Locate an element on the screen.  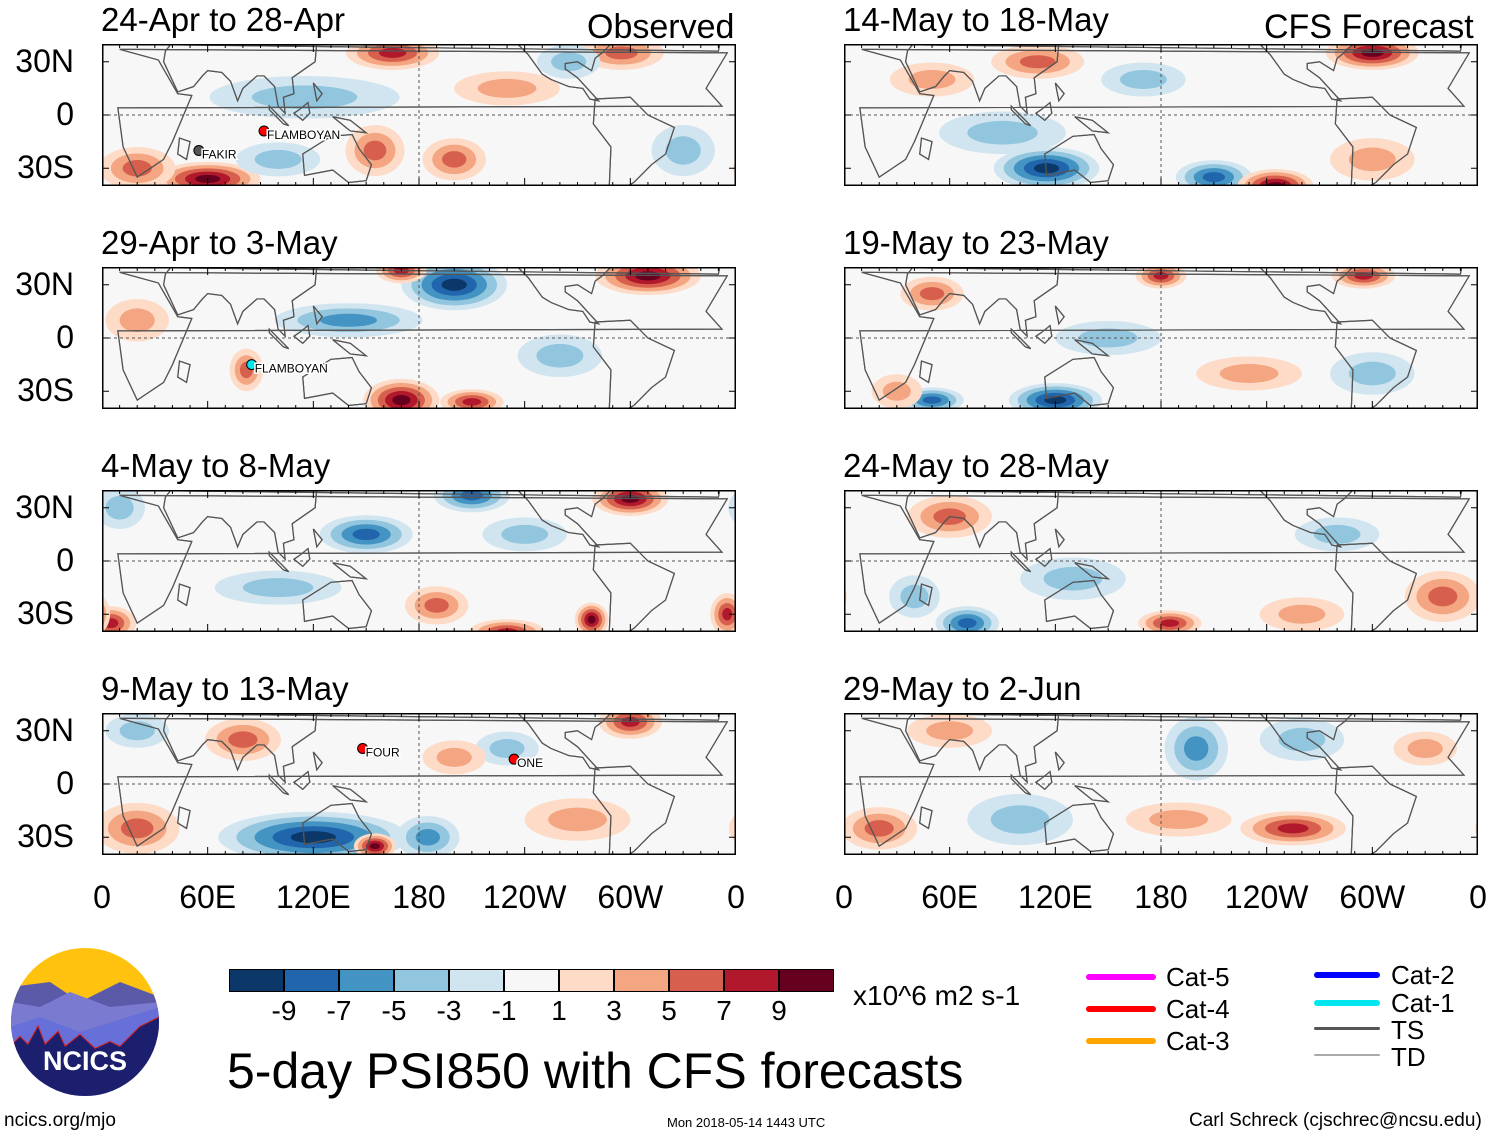
footer-author: Carl Schreck (cjschrec@ncsu.edu) is located at coordinates (1335, 1120).